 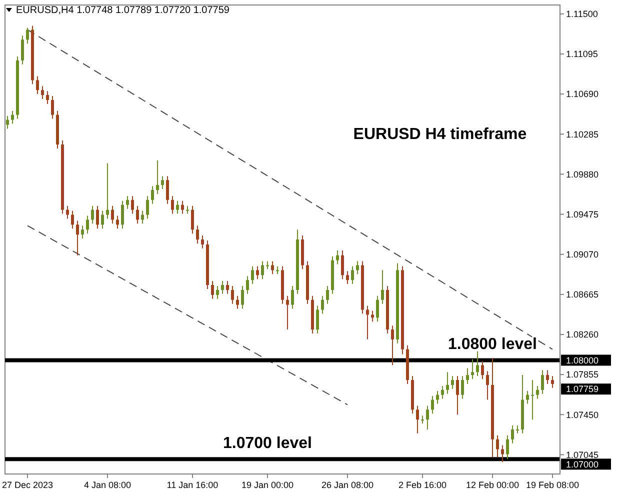 I want to click on annotation: EURUSD H4 timeframe, so click(x=440, y=134).